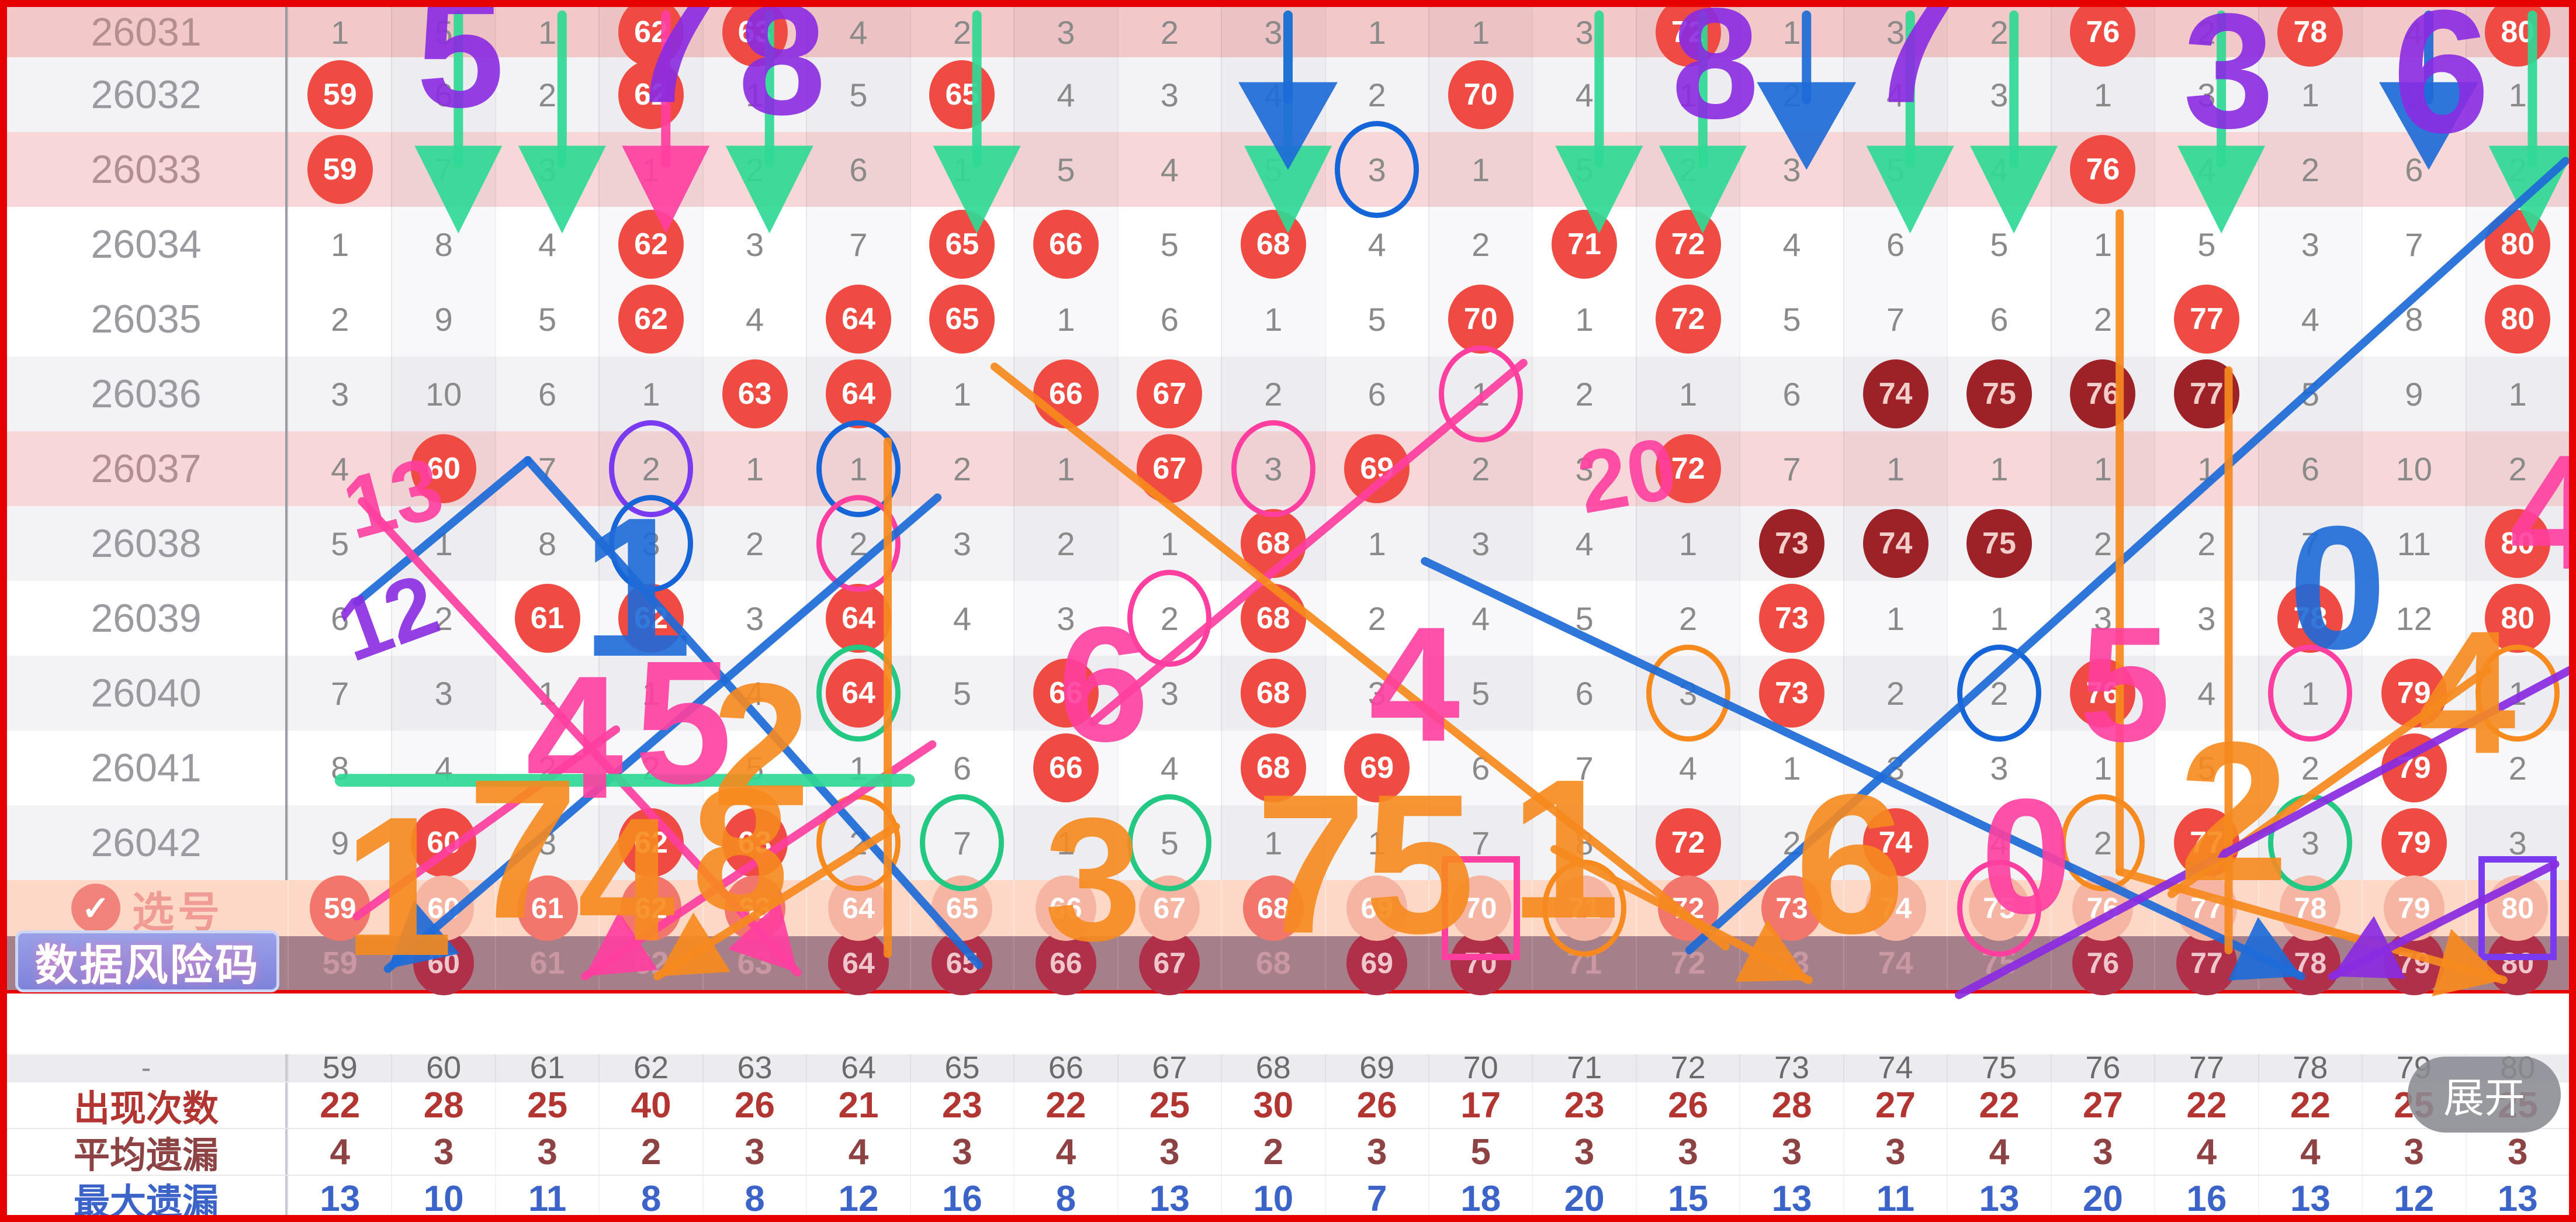 The width and height of the screenshot is (2576, 1222). What do you see at coordinates (1169, 468) in the screenshot?
I see `grid-cell: 67` at bounding box center [1169, 468].